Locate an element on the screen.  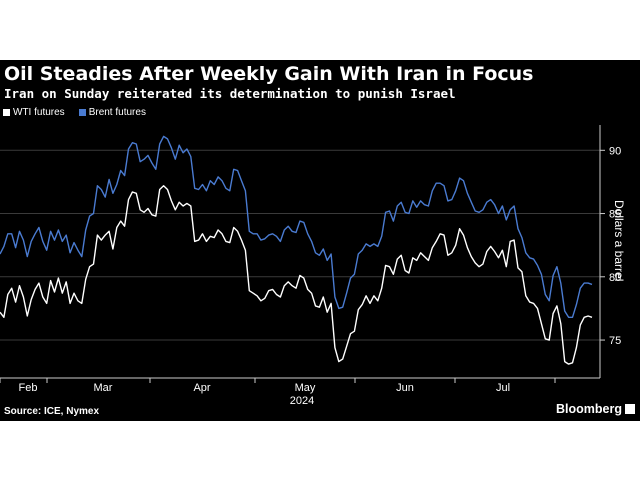
legend-item-wti: WTI futures is located at coordinates (34, 112).